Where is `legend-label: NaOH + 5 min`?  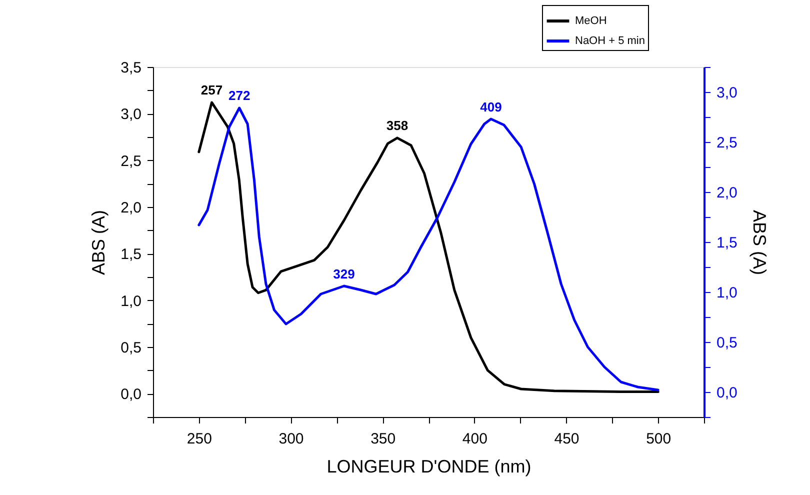 legend-label: NaOH + 5 min is located at coordinates (610, 41).